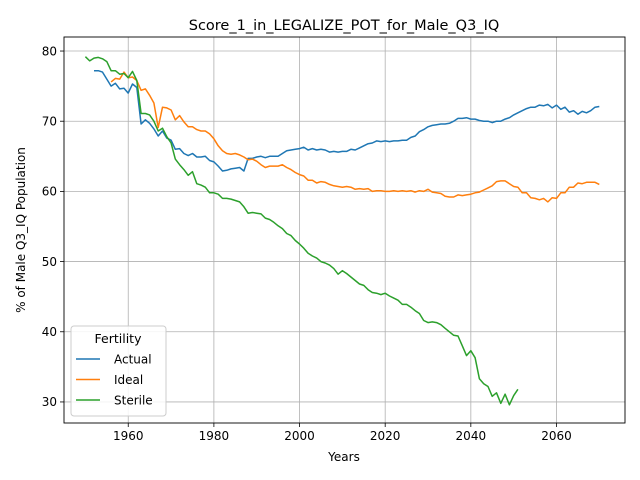 The height and width of the screenshot is (480, 640). Describe the element at coordinates (214, 436) in the screenshot. I see `x-tick-label: 1980` at that location.